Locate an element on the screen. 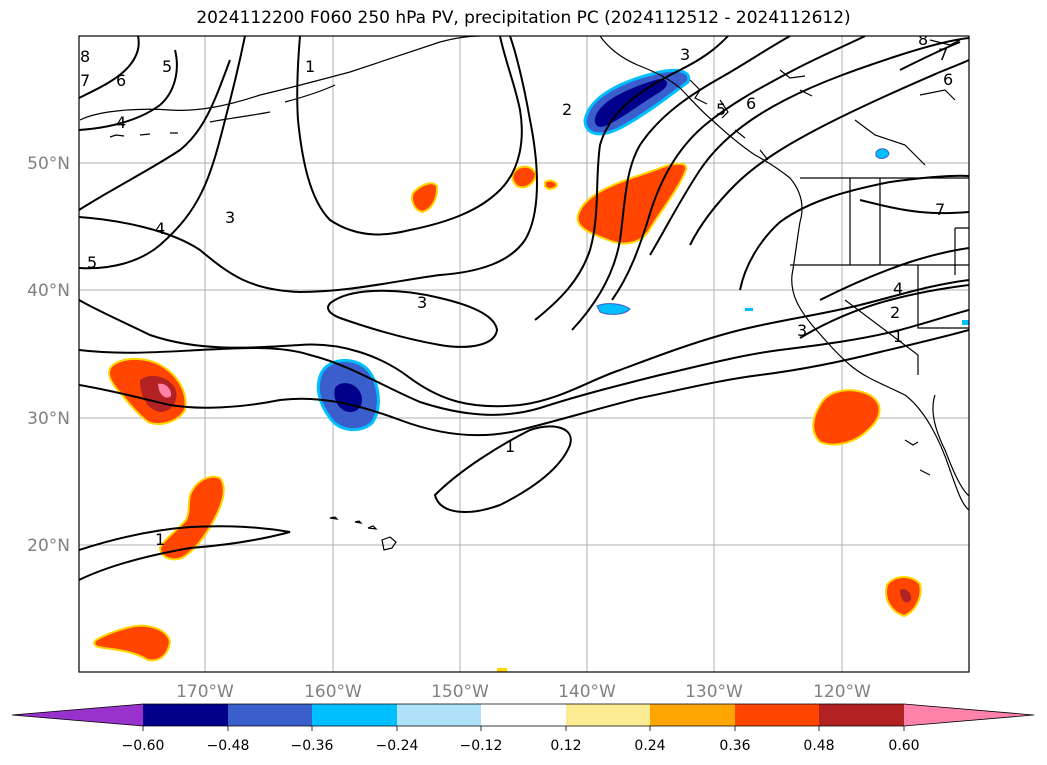  lat-tick-label: 40°N is located at coordinates (48, 291).